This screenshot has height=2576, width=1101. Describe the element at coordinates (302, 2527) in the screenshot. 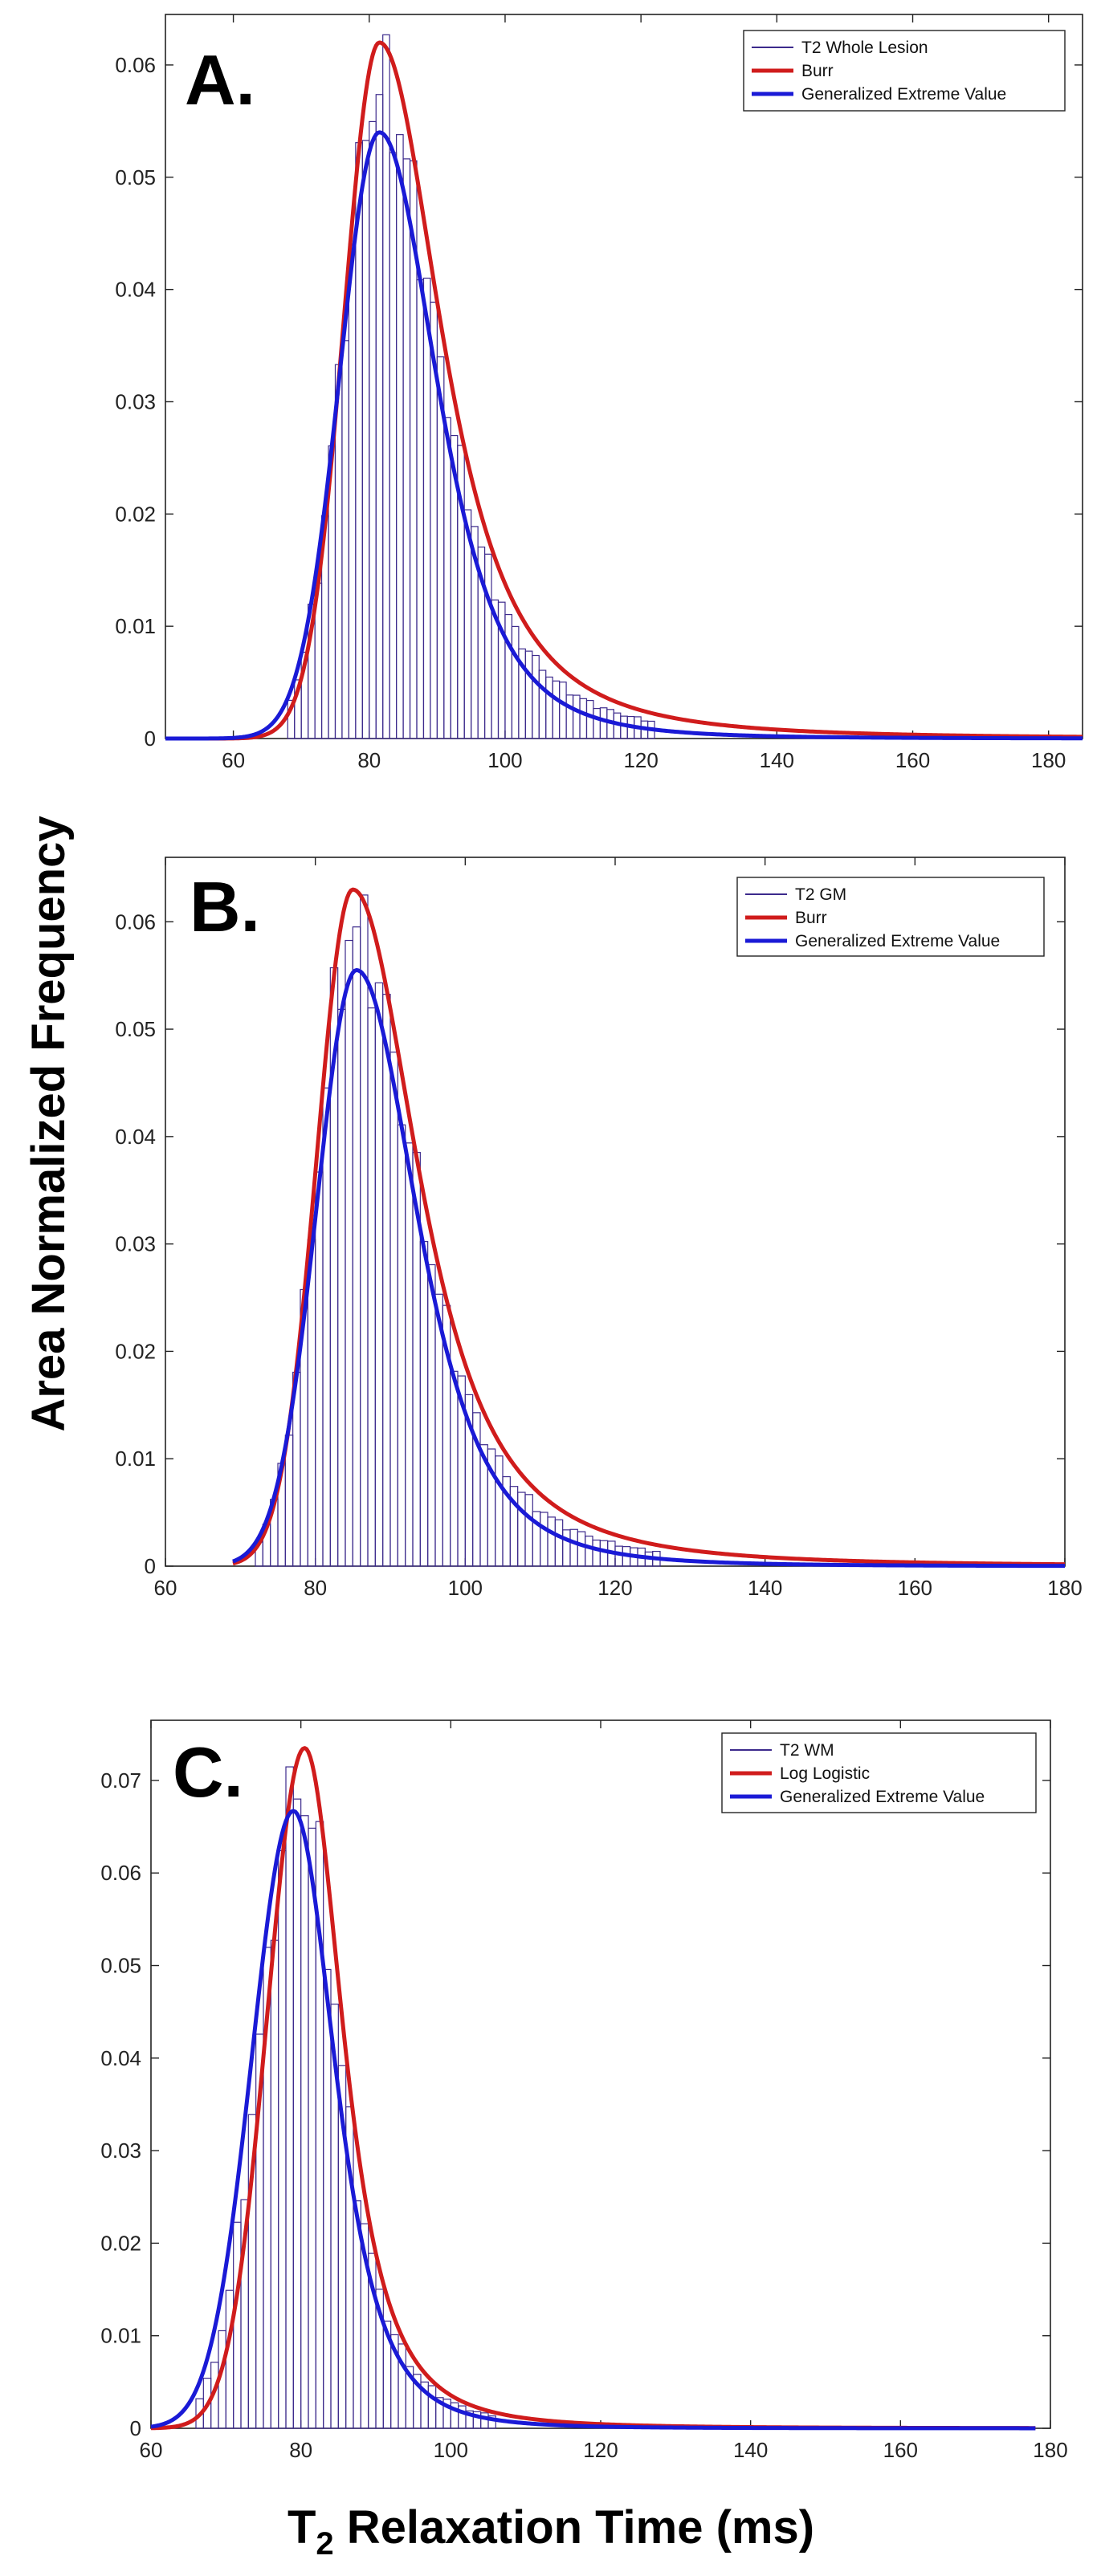

I see `x-axis-title-main: T` at that location.